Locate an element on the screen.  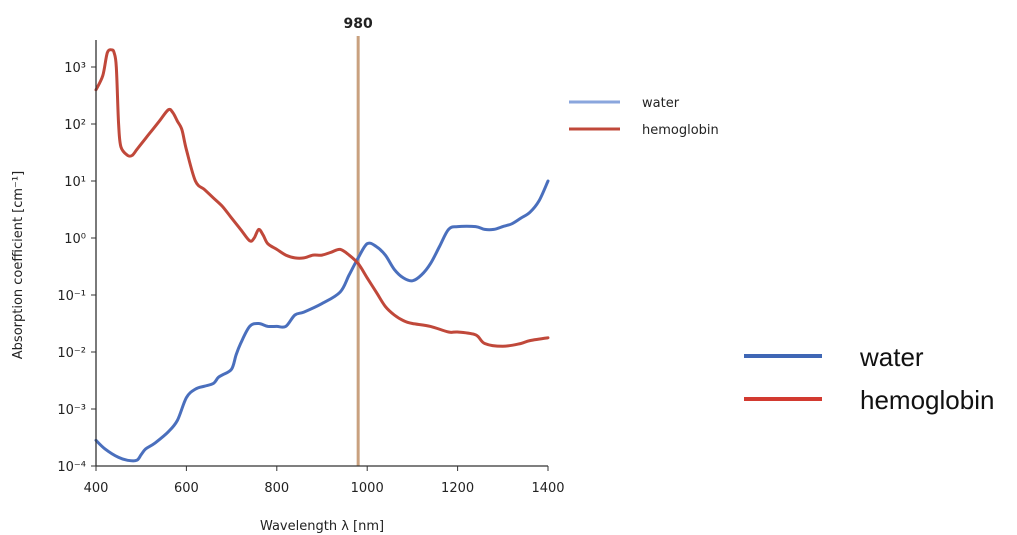
y-axis-title: Absorption coefficient [cm⁻¹] is located at coordinates (18, 265).